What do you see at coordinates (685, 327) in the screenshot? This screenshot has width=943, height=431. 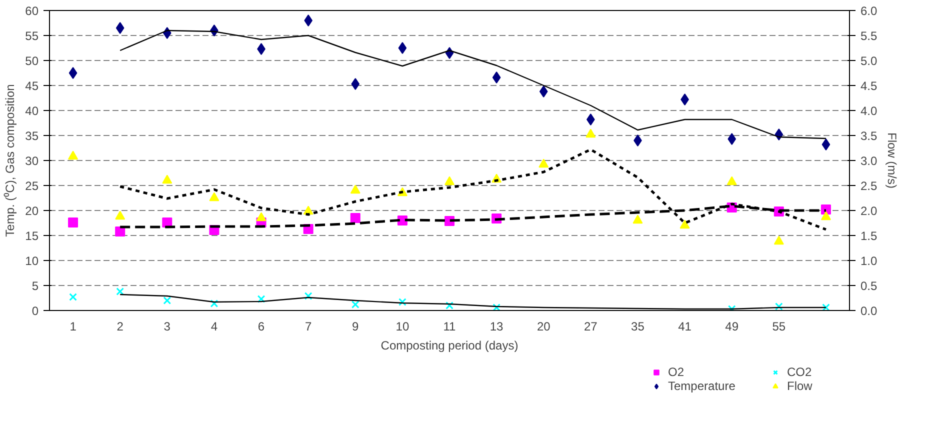 I see `x-tick-label: 41` at bounding box center [685, 327].